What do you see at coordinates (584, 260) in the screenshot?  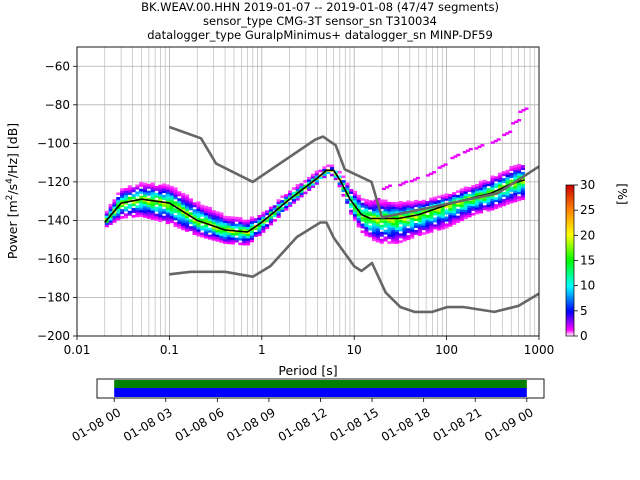 I see `colorbar-ticks: 0 5 10 15 20 25 30` at bounding box center [584, 260].